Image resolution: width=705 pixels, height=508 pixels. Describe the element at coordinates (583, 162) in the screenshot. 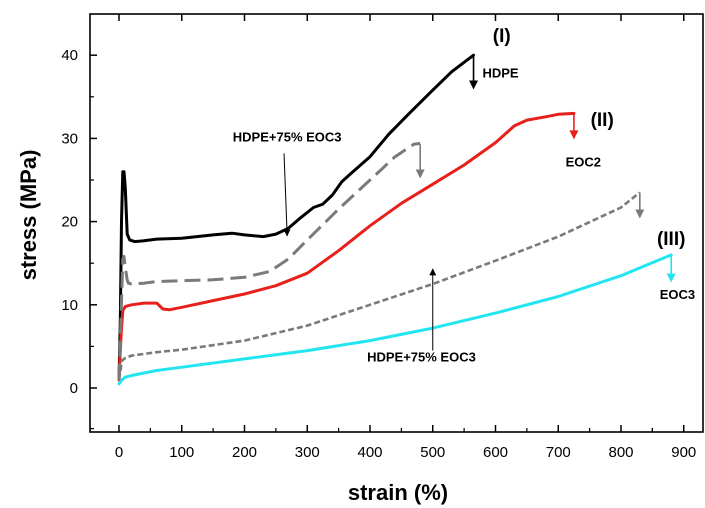

I see `curve-annotation: EOC2` at that location.